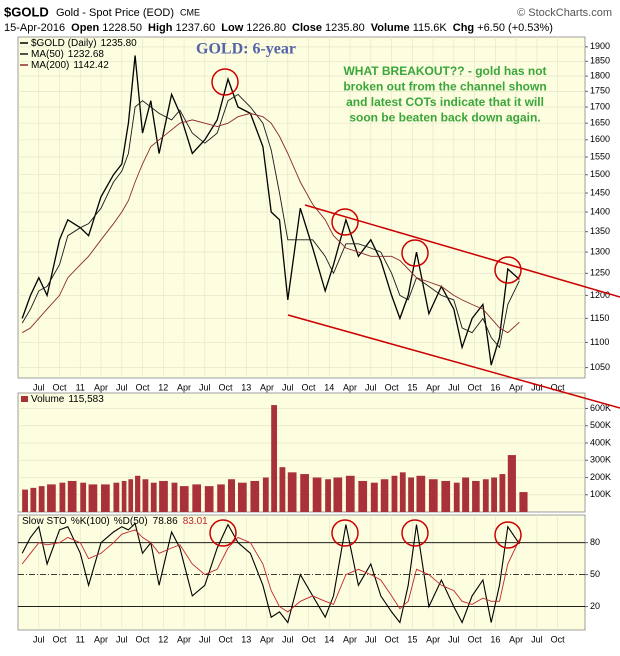 This screenshot has height=656, width=620. Describe the element at coordinates (600, 192) in the screenshot. I see `y-tick-label: 1450` at that location.